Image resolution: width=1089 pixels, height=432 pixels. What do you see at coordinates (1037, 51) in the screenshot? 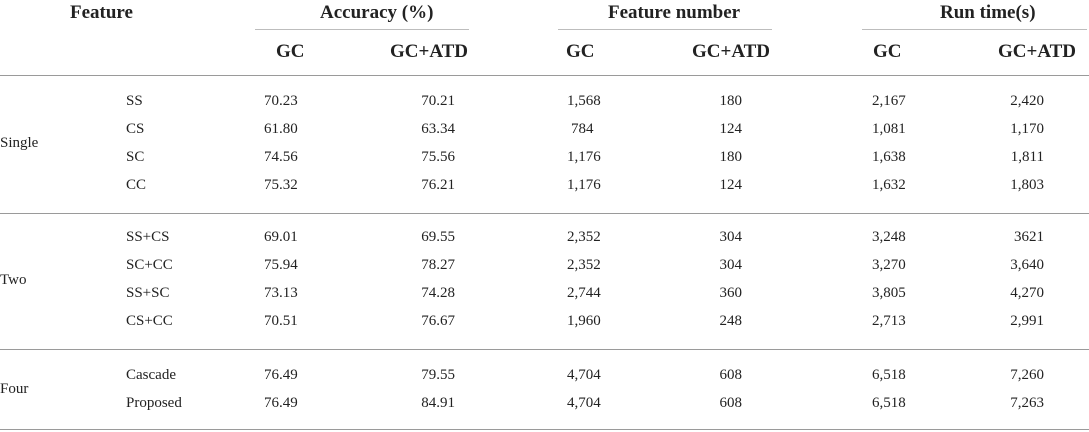
I see `subheader-time-gcatd: GC+ATD` at bounding box center [1037, 51].